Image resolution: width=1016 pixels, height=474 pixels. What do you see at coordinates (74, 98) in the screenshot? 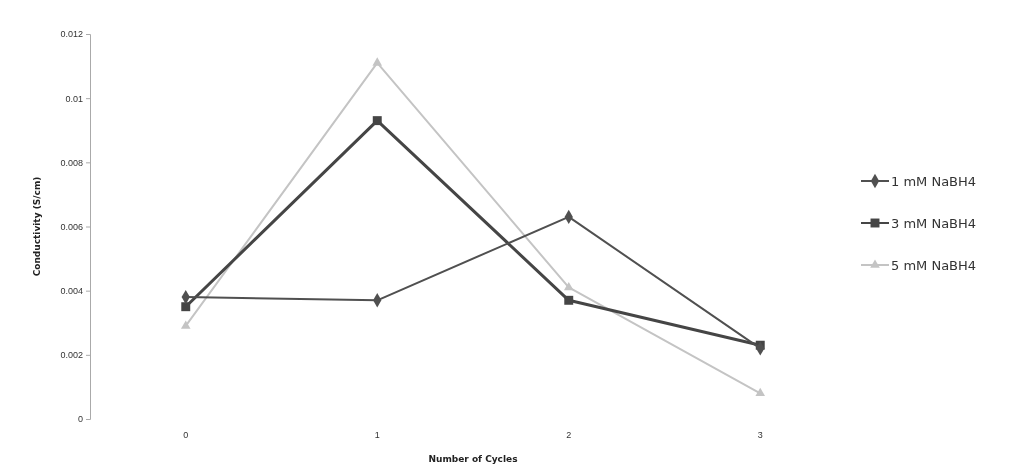
I see `y-tick-label: 0.01` at bounding box center [74, 98].